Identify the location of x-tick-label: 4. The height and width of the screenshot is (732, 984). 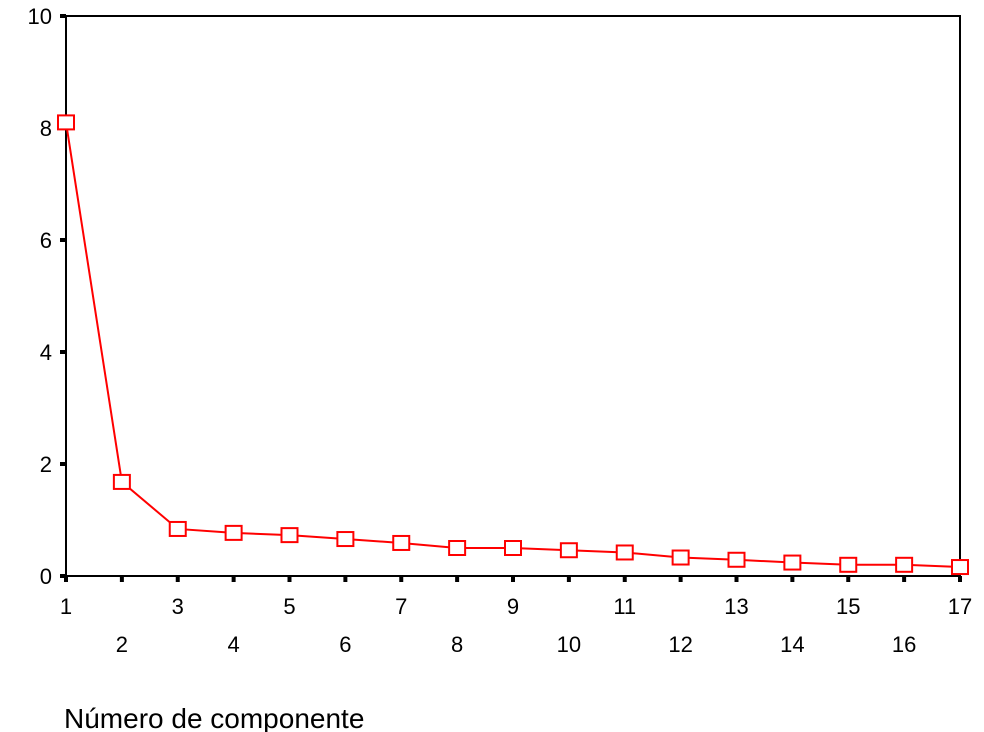
(234, 644).